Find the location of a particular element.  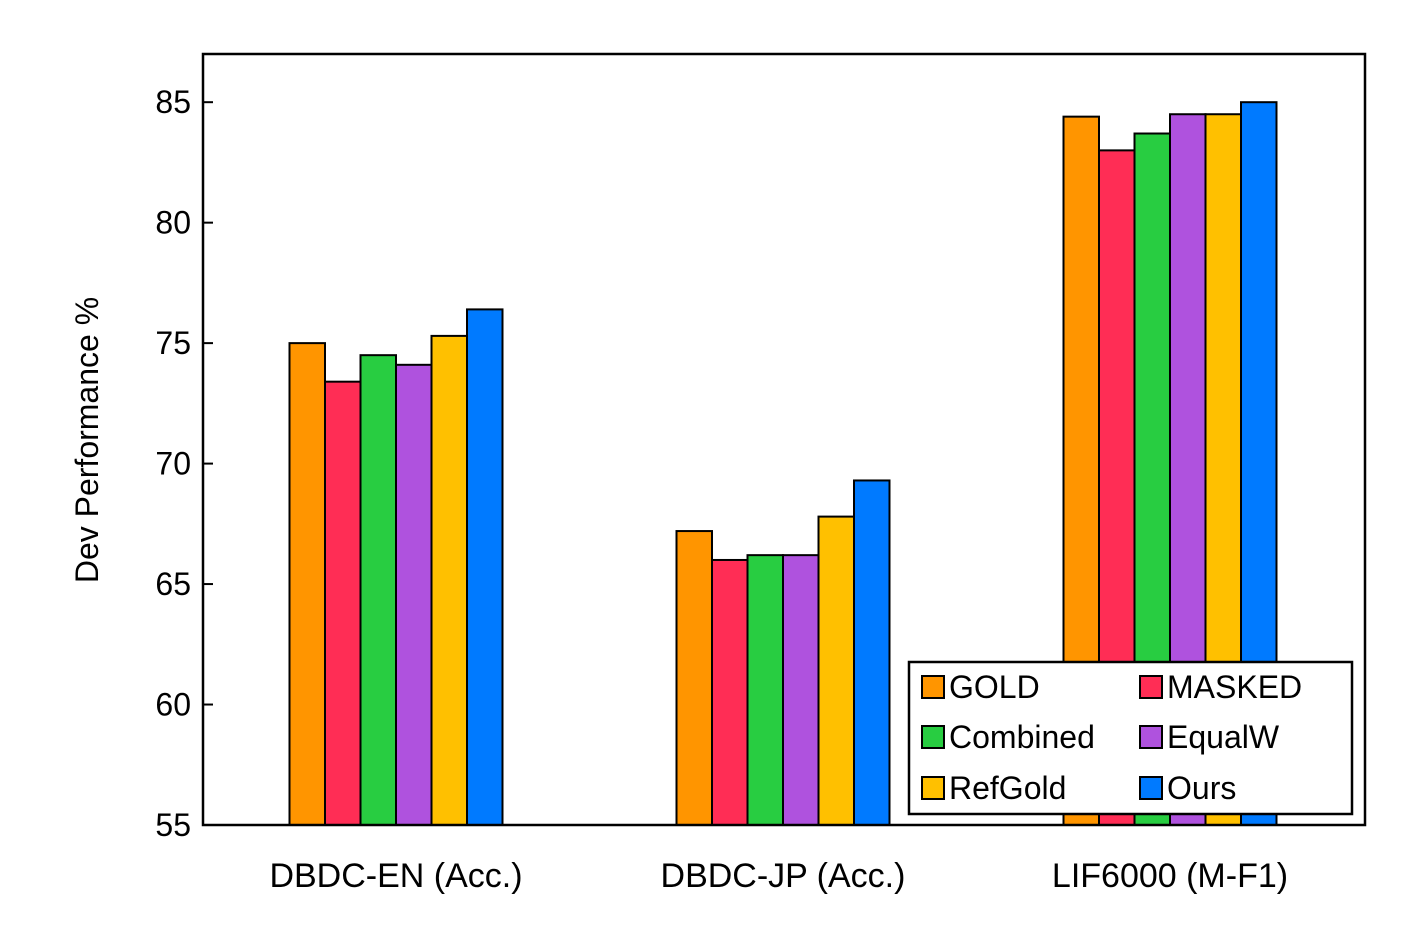

y-tick-label-60: 60 is located at coordinates (173, 705).